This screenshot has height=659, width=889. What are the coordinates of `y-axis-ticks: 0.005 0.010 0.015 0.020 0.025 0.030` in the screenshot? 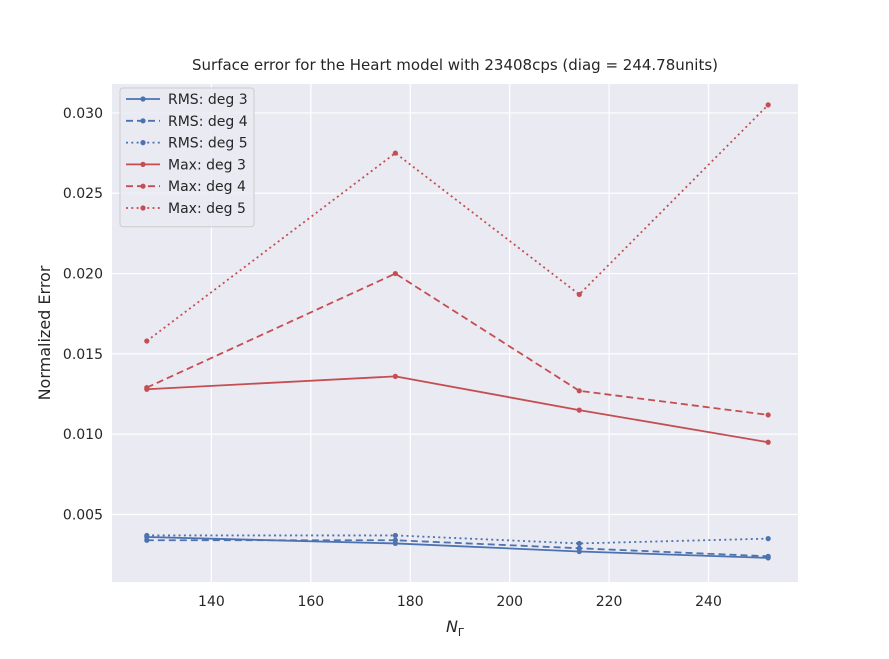 It's located at (83, 315).